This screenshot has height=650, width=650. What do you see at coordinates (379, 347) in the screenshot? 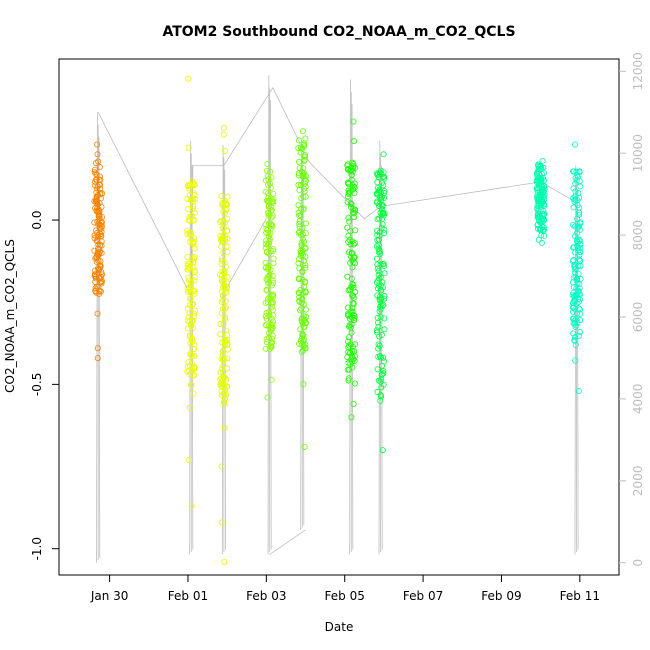
I see `altitude-profile-line` at bounding box center [379, 347].